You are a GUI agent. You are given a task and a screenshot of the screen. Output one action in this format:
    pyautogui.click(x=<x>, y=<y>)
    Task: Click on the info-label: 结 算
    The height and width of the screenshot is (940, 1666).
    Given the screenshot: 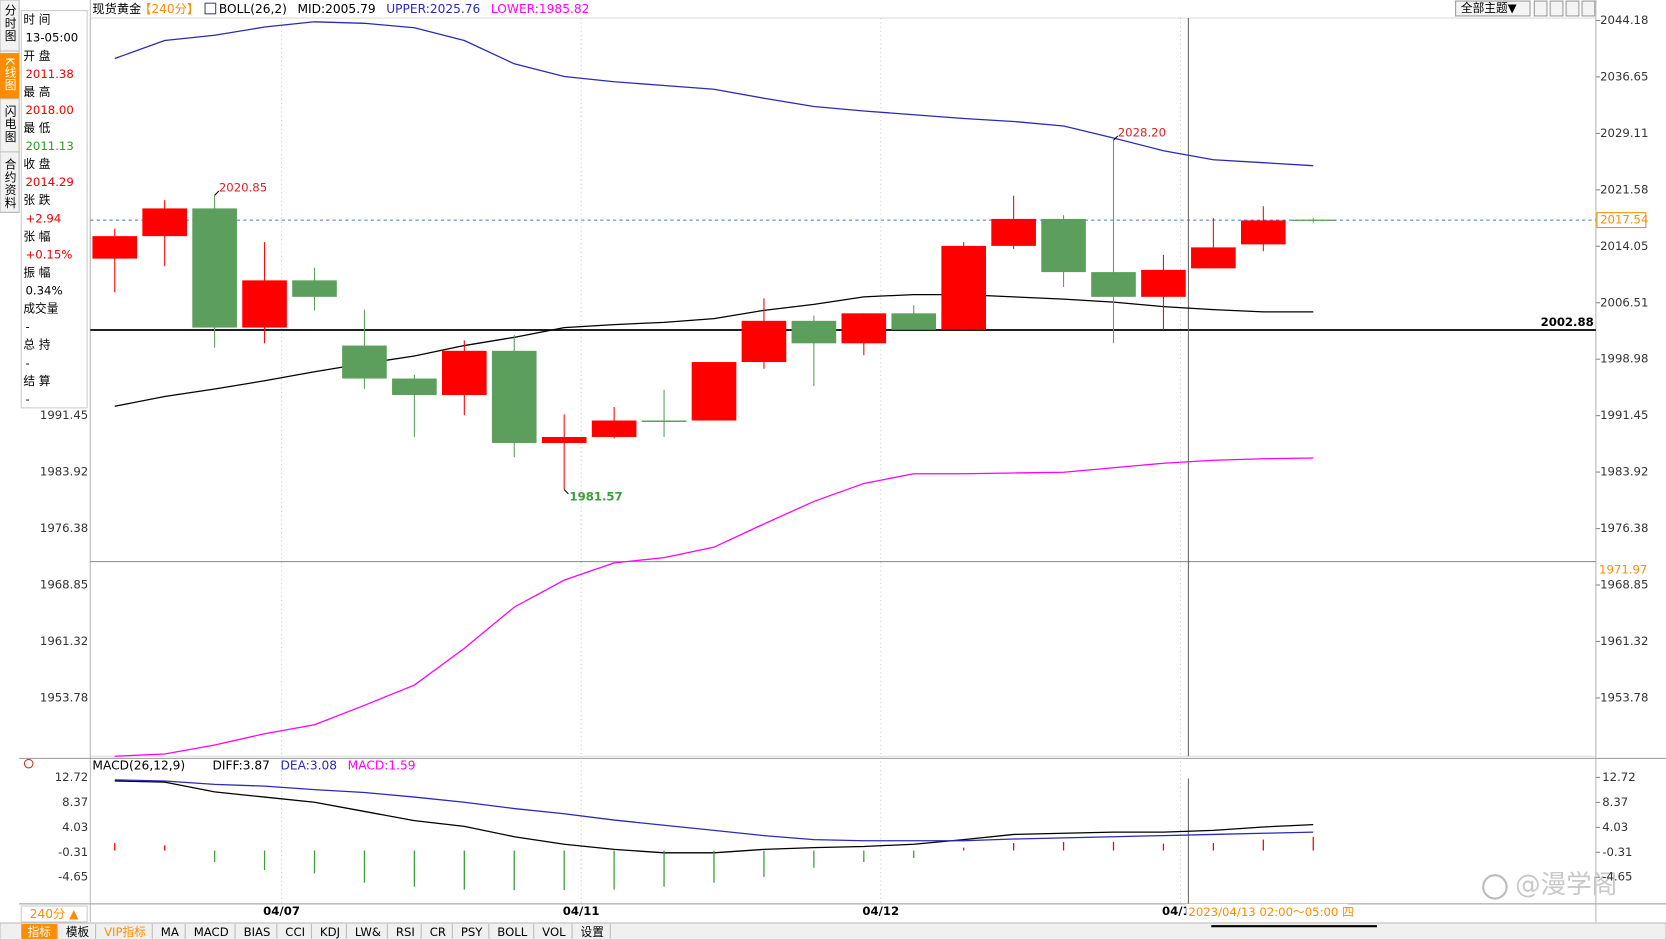 What is the action you would take?
    pyautogui.click(x=36, y=381)
    